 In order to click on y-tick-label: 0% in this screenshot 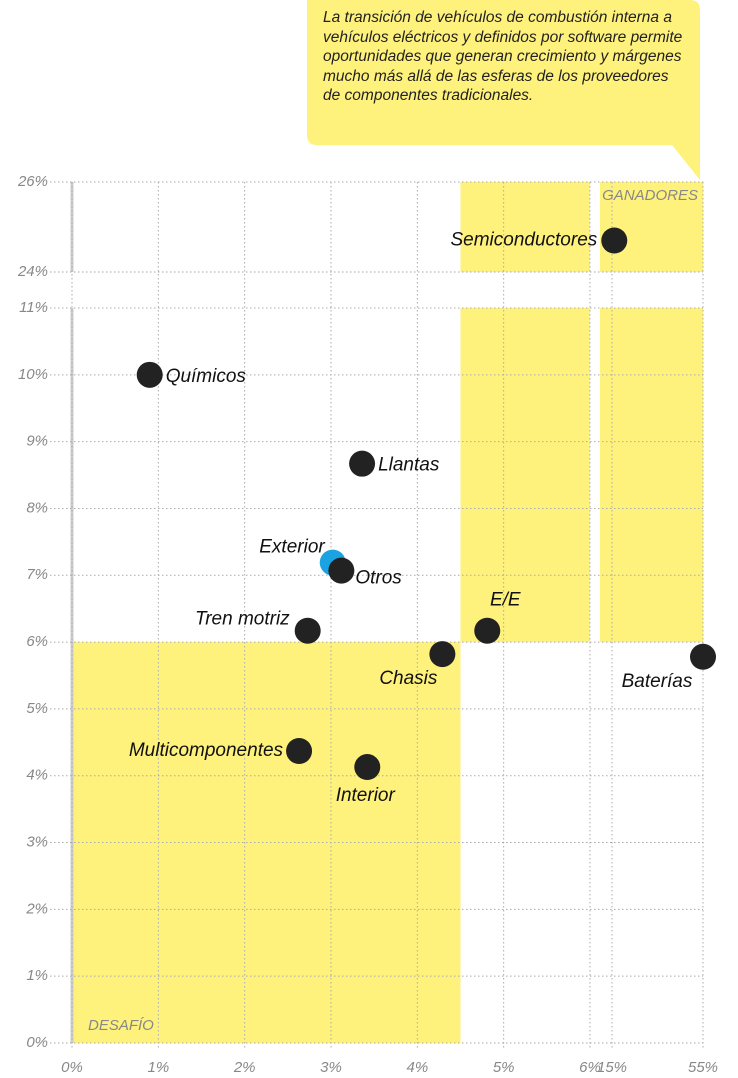, I will do `click(37, 1042)`.